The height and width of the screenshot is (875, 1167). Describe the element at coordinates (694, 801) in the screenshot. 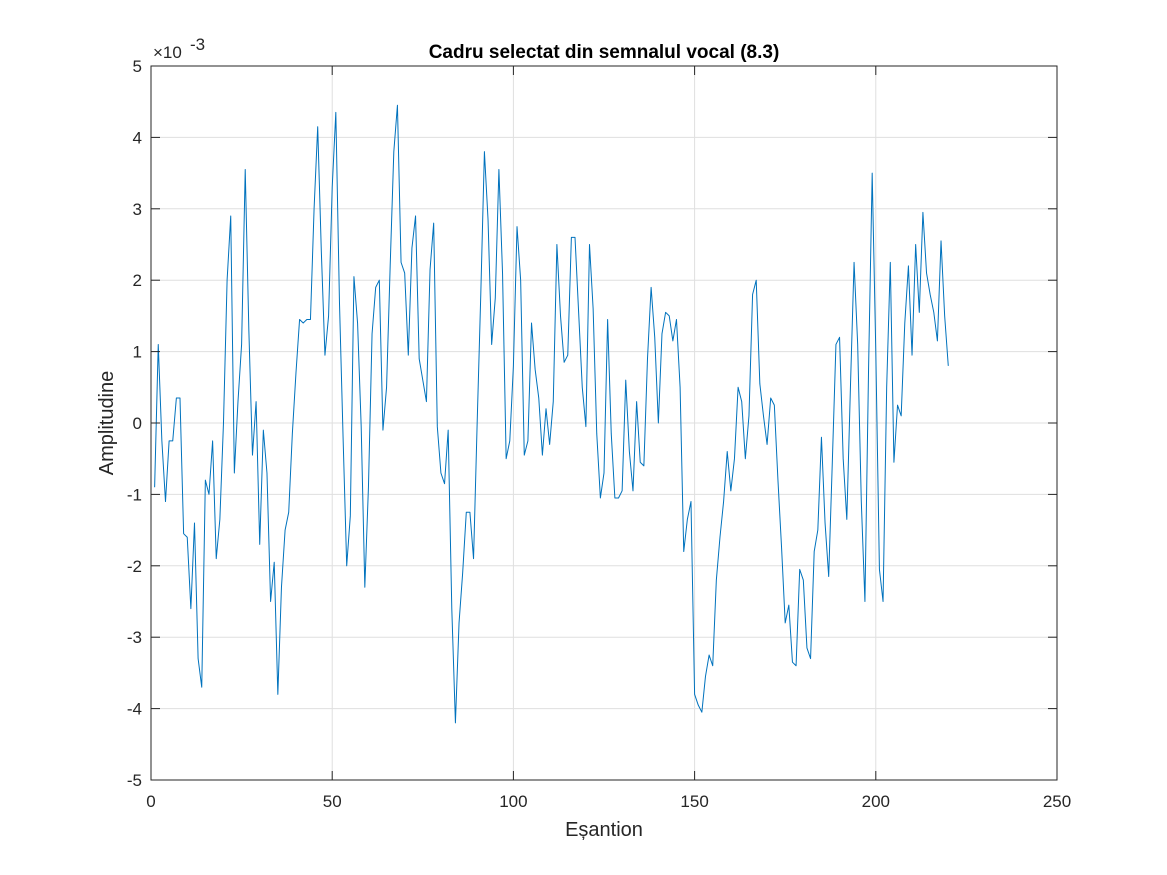

I see `x-tick-label: 150` at that location.